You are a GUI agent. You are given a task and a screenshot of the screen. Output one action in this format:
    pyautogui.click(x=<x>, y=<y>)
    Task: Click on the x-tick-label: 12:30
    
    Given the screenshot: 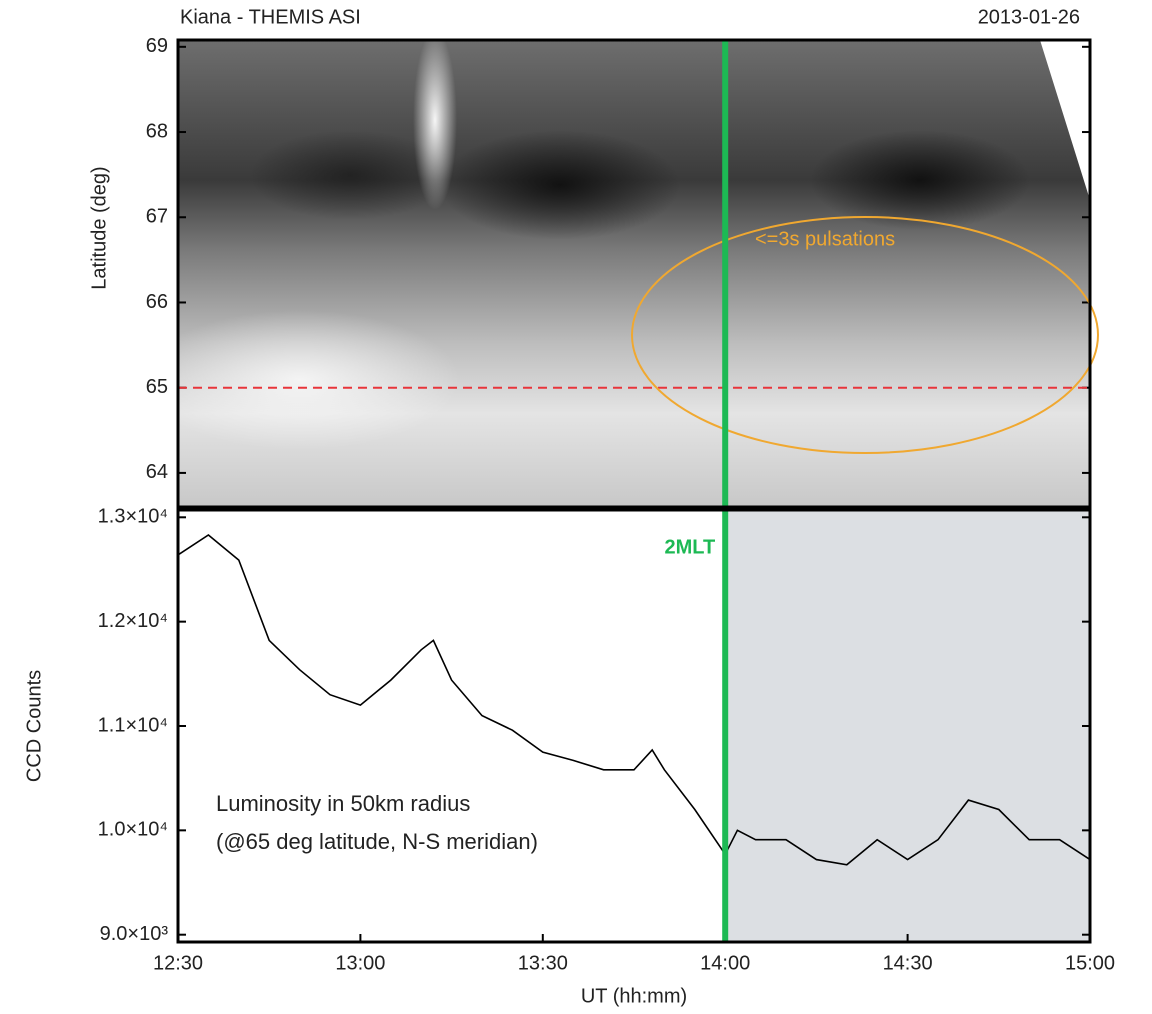 What is the action you would take?
    pyautogui.click(x=178, y=963)
    